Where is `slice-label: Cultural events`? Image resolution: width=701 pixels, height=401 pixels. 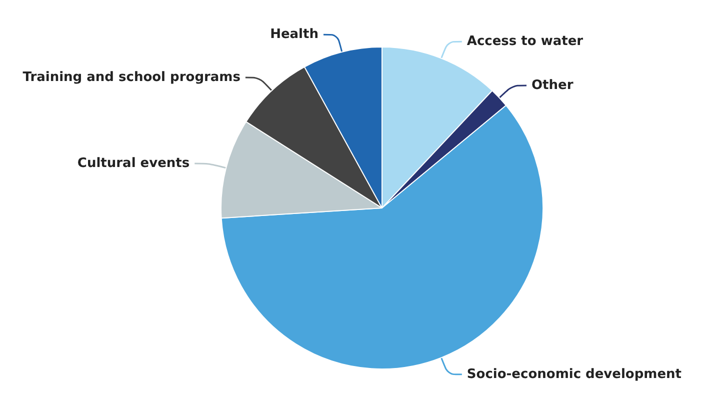 slice-label: Cultural events is located at coordinates (133, 163).